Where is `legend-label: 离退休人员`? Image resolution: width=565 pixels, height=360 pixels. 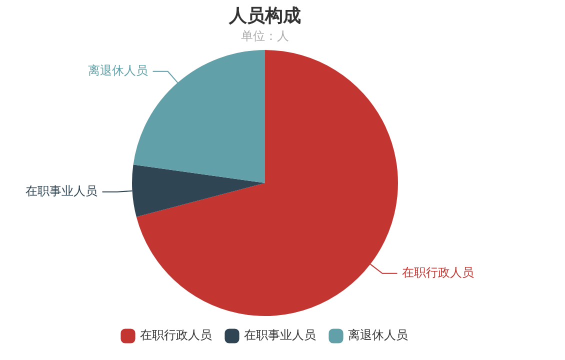 legend-label: 离退休人员 is located at coordinates (378, 335).